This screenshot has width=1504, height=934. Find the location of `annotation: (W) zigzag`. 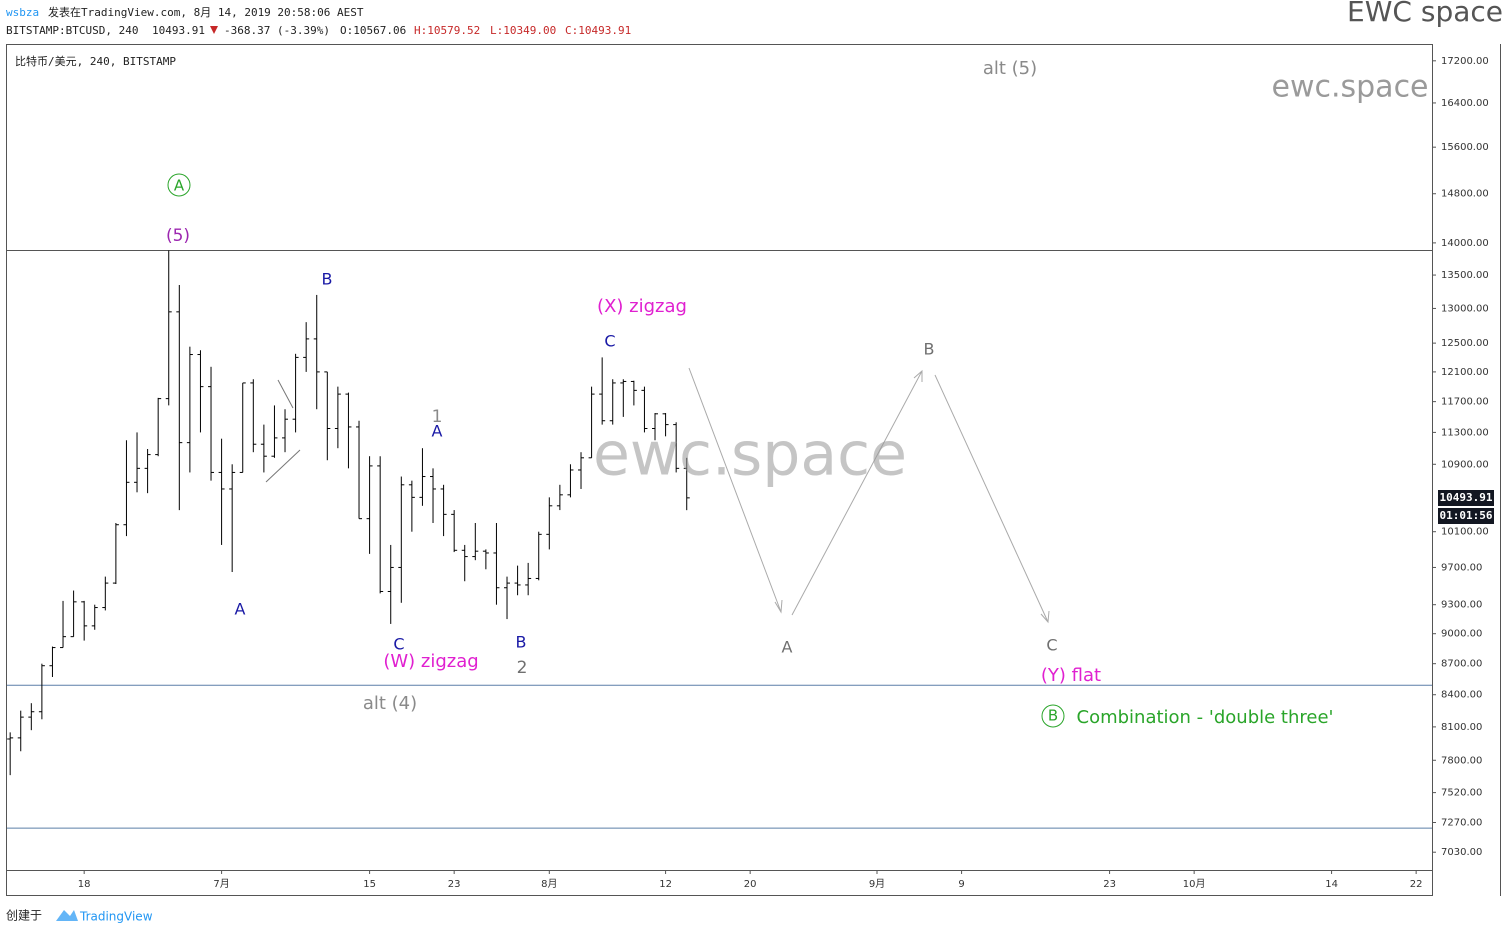

annotation: (W) zigzag is located at coordinates (430, 661).